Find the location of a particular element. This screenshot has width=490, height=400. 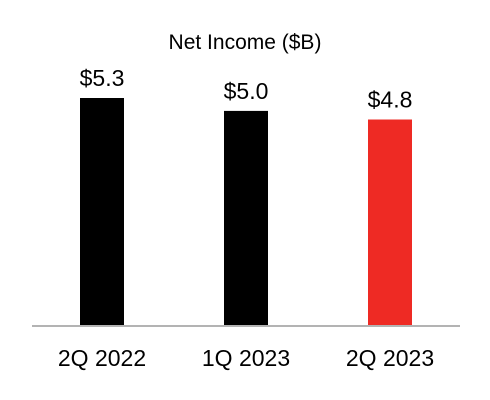

value-label: $5.0 is located at coordinates (246, 91).